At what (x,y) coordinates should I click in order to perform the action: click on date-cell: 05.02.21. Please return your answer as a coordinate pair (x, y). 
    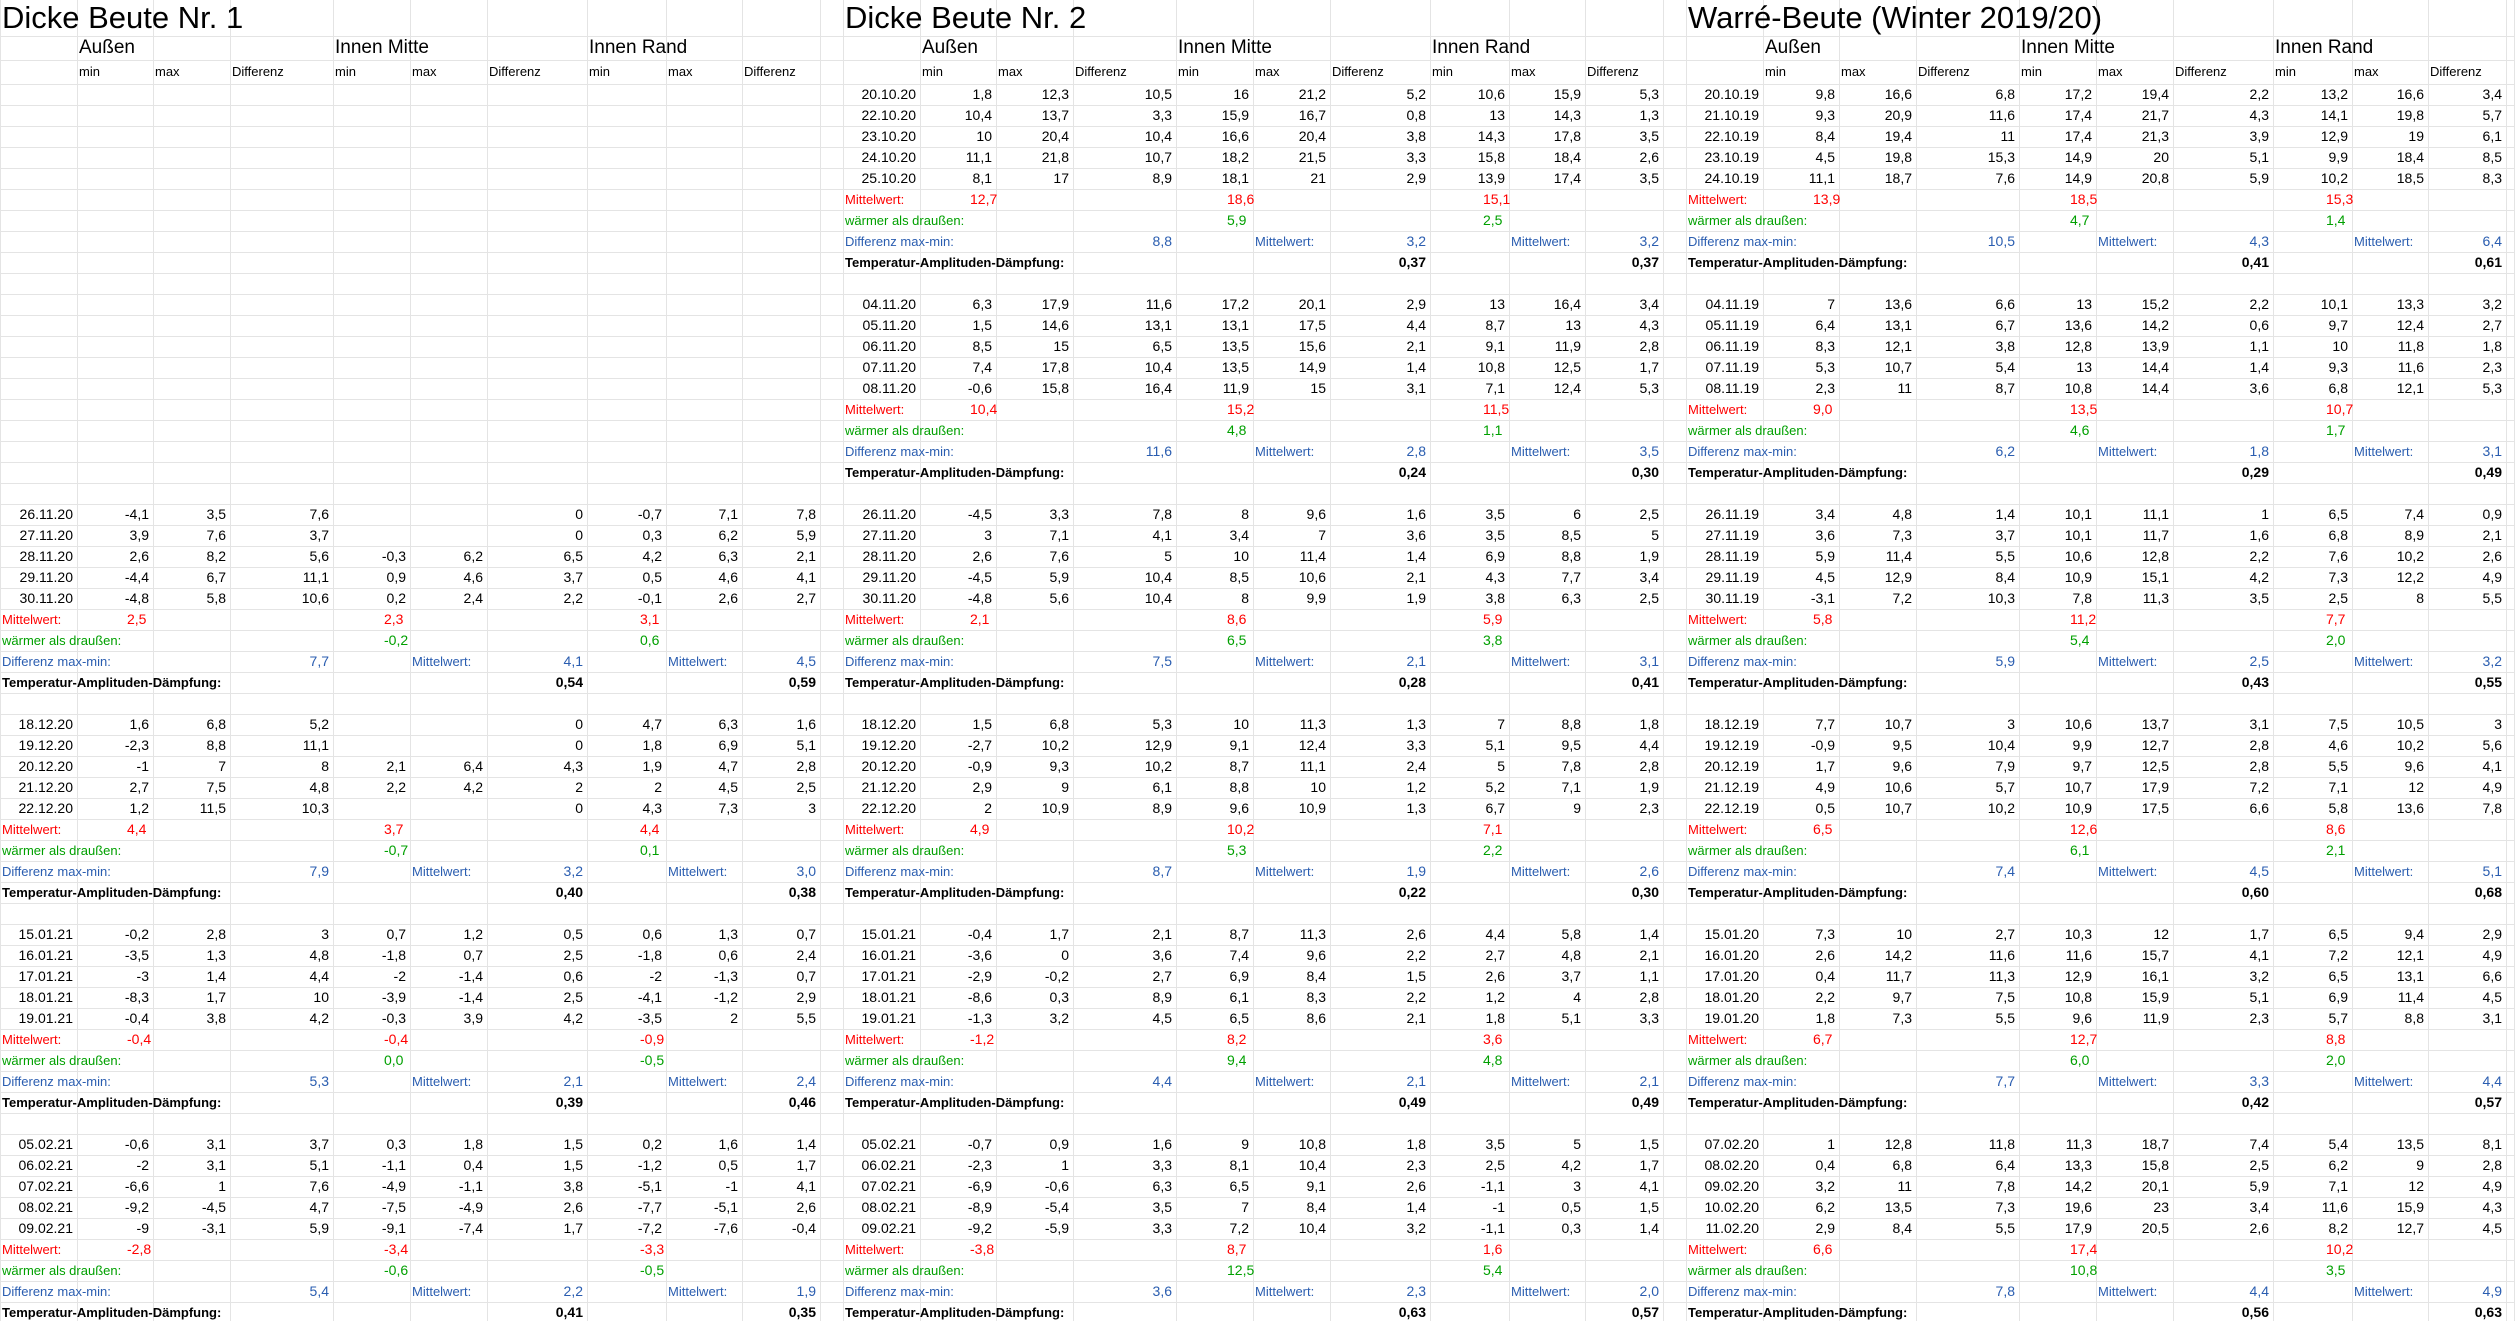
    Looking at the image, I should click on (889, 1144).